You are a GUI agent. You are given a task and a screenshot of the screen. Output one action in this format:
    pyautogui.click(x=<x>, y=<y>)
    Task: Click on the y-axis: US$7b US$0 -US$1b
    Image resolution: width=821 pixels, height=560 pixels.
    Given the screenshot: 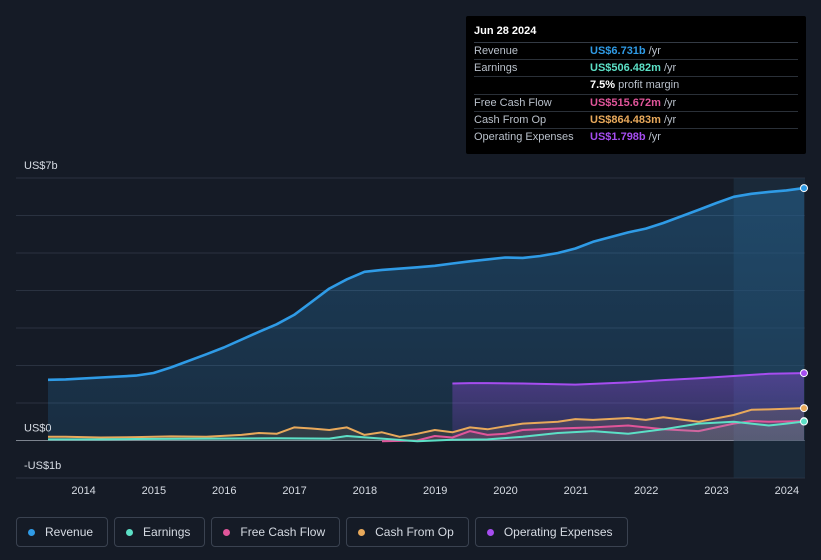 What is the action you would take?
    pyautogui.click(x=42, y=316)
    